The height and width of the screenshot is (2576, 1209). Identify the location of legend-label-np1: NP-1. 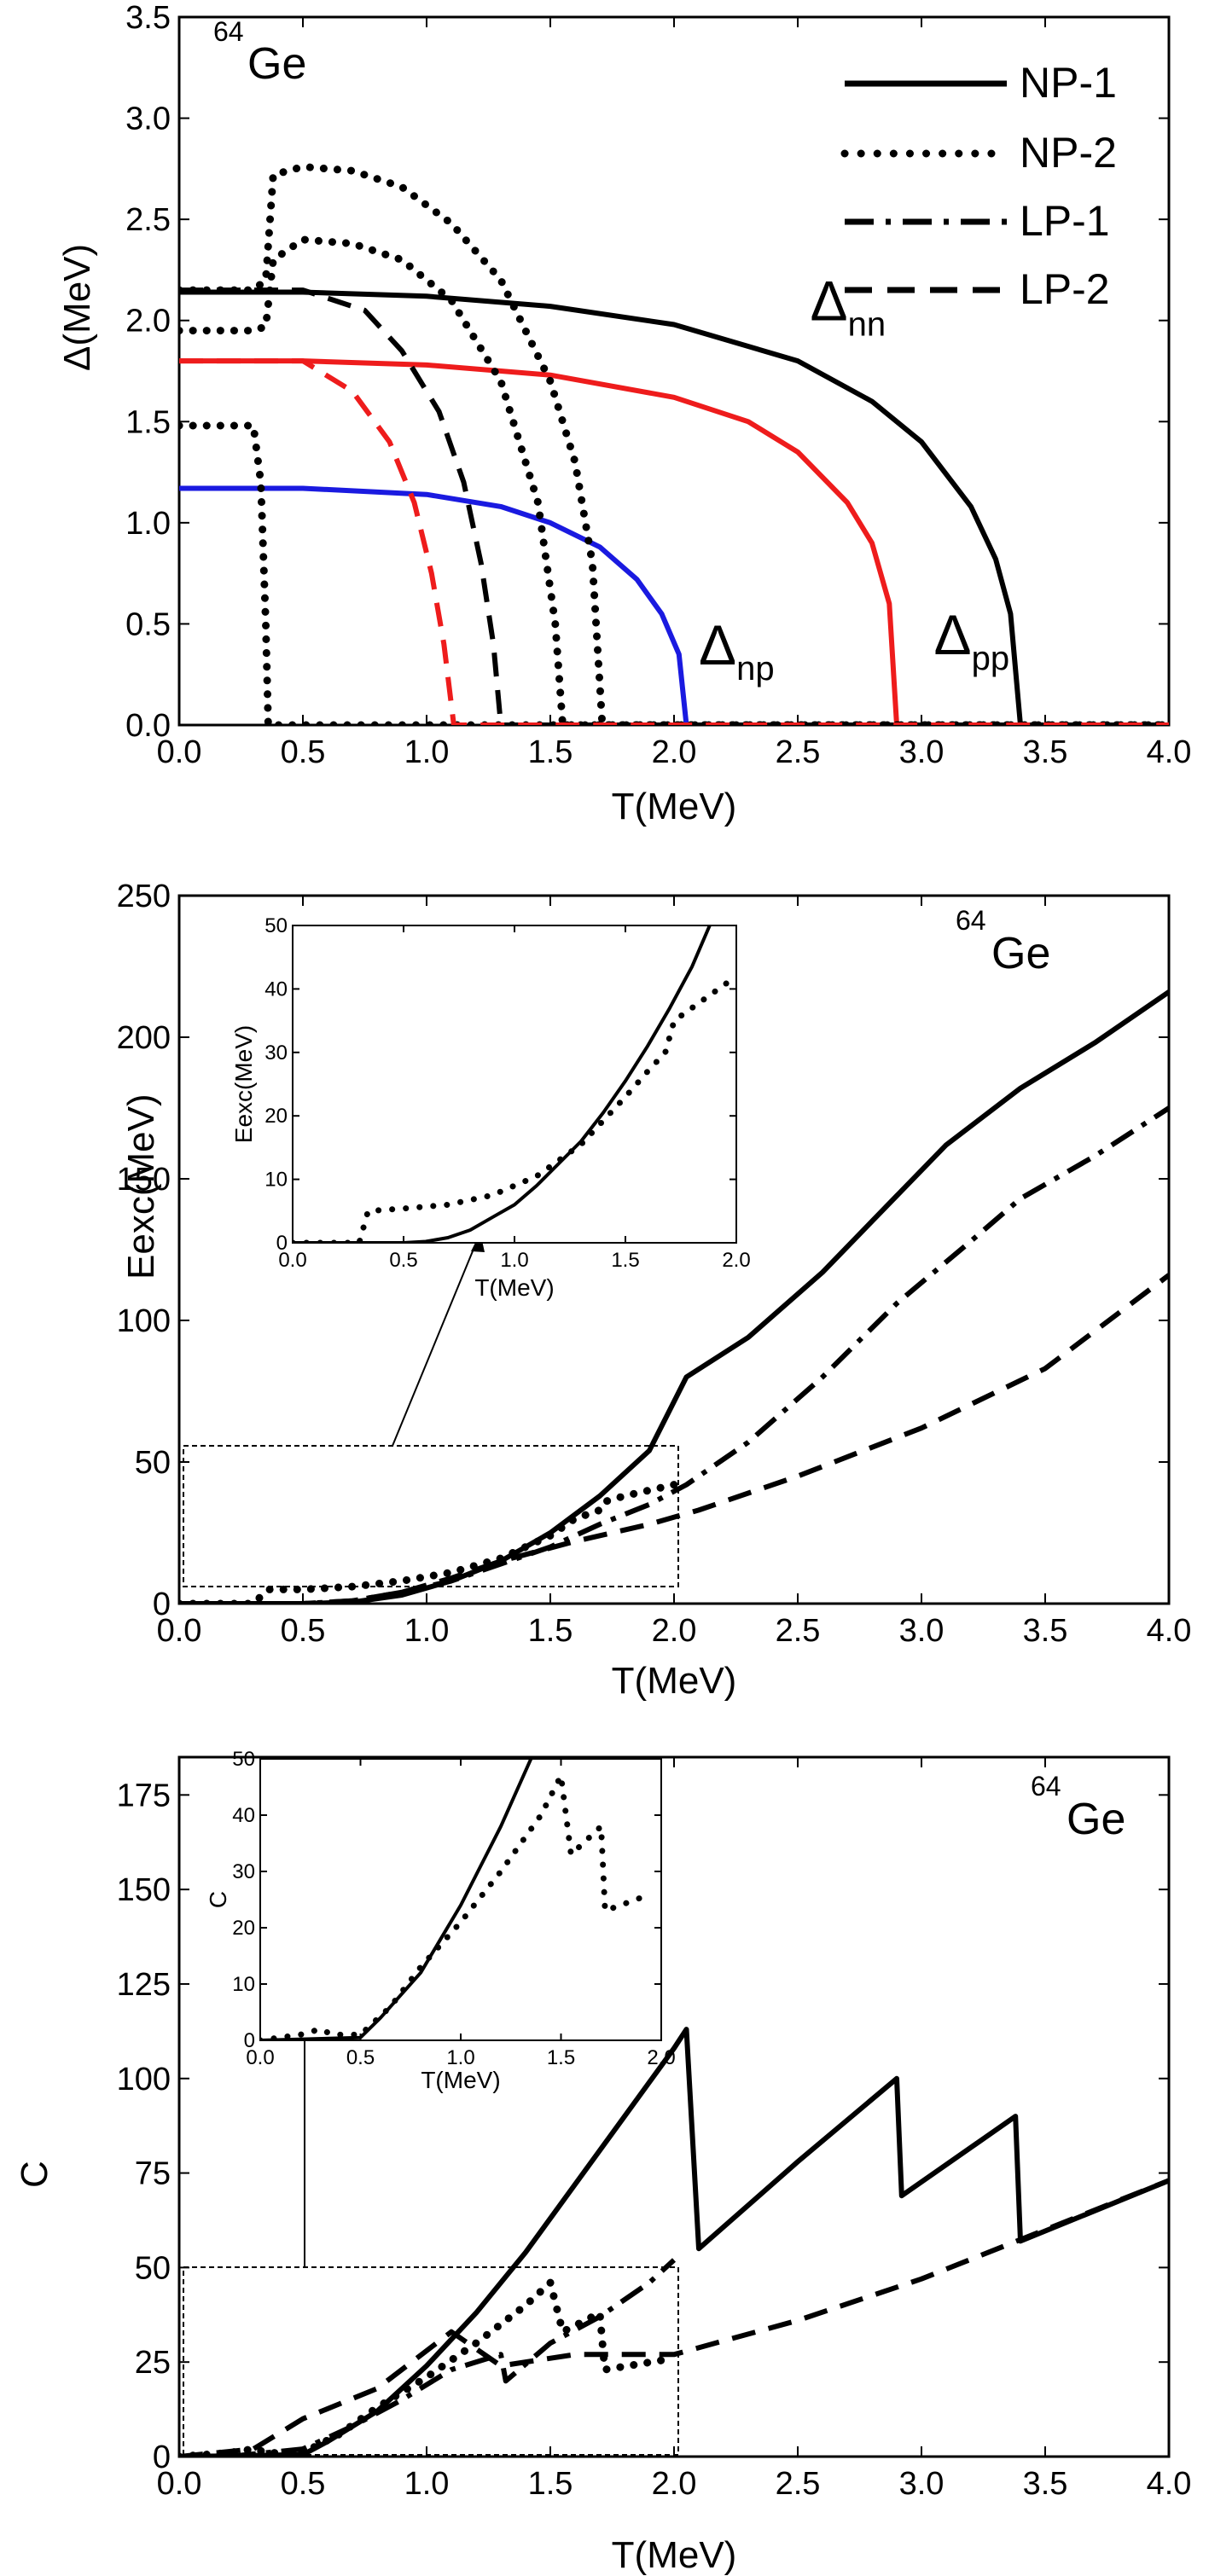
(1069, 83).